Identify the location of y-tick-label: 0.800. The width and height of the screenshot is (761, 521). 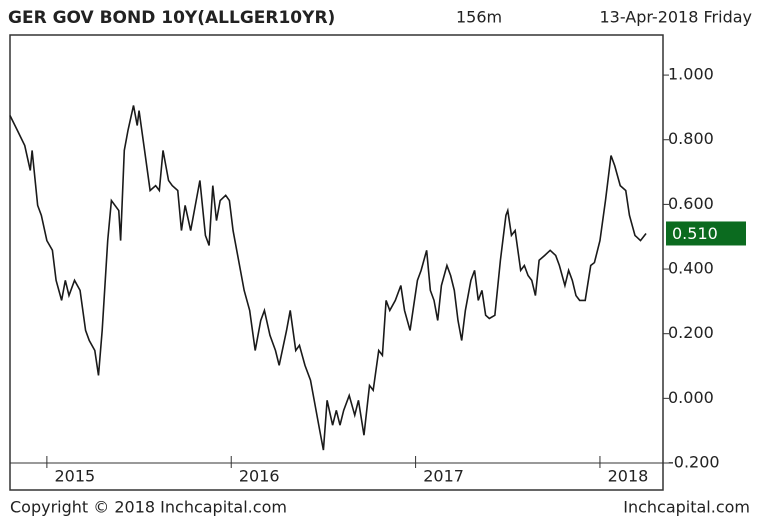
(691, 138).